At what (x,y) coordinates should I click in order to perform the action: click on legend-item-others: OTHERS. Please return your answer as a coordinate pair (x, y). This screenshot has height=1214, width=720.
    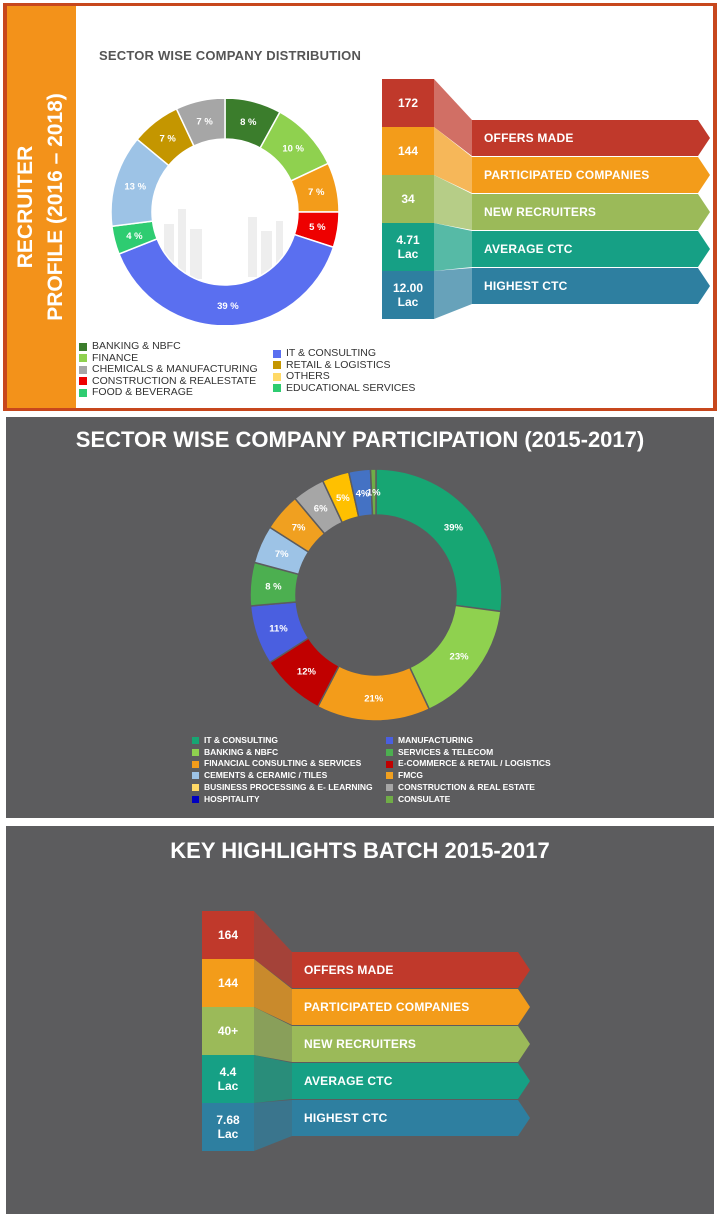
    Looking at the image, I should click on (344, 376).